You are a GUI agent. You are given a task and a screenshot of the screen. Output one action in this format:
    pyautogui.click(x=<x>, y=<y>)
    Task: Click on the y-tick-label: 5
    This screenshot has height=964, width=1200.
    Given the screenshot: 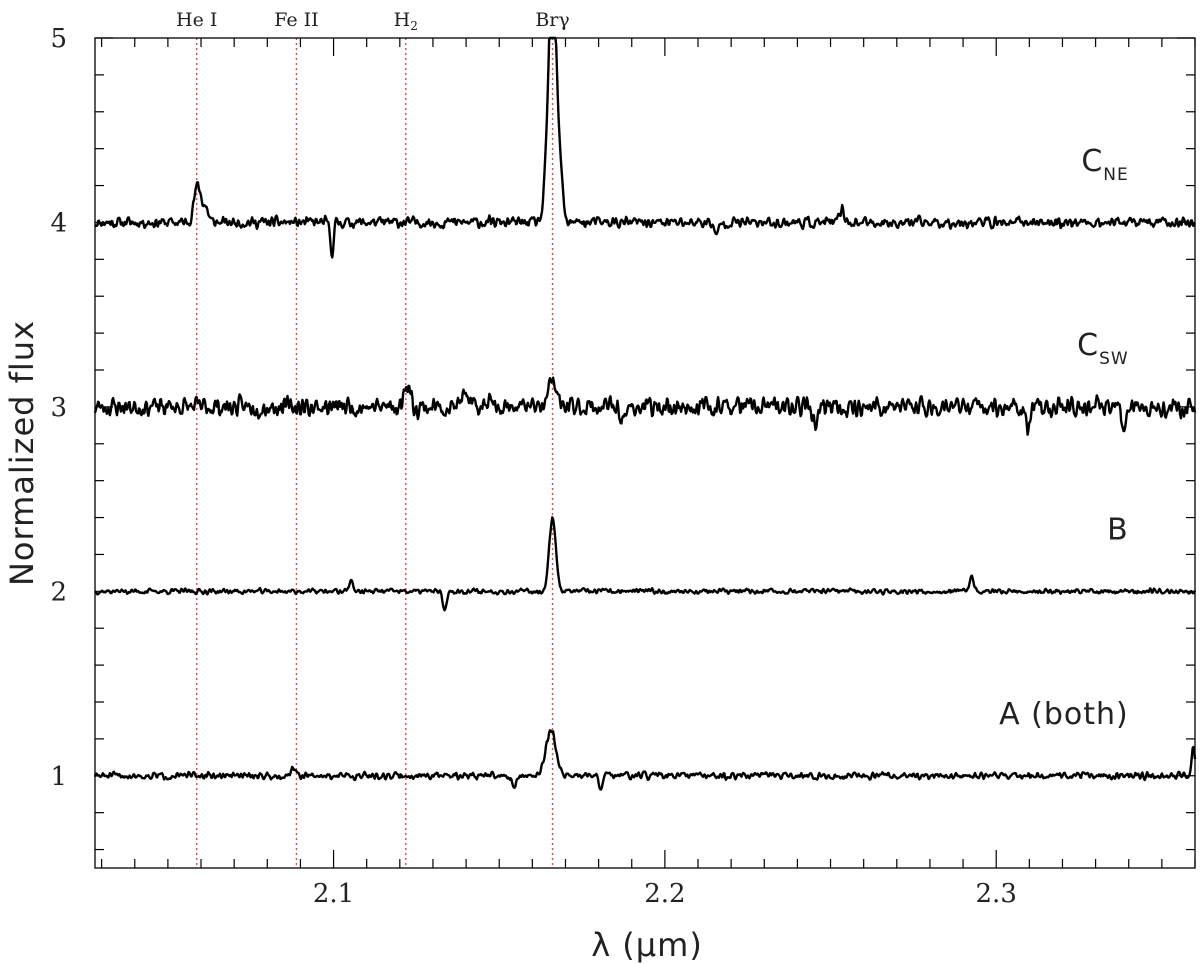 What is the action you would take?
    pyautogui.click(x=58, y=39)
    